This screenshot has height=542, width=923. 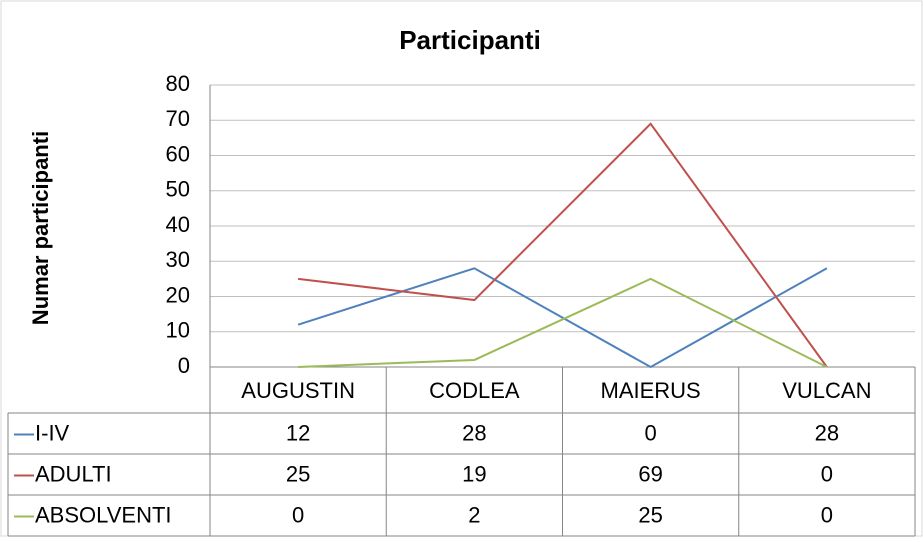 I want to click on x-tick-label: CODLEA, so click(x=474, y=390).